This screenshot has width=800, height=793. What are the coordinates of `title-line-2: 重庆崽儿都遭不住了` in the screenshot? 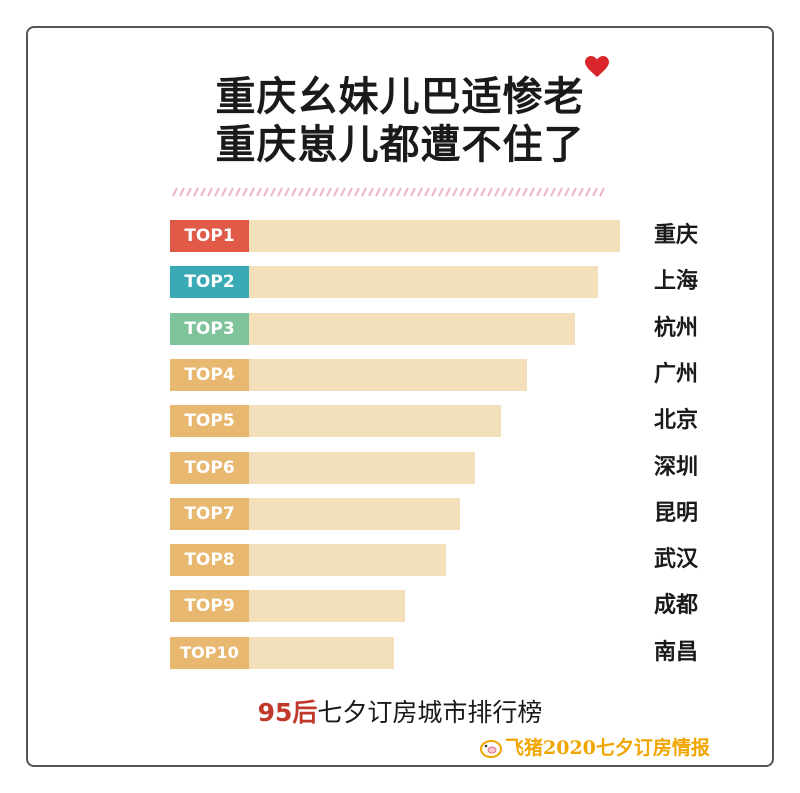 It's located at (400, 145).